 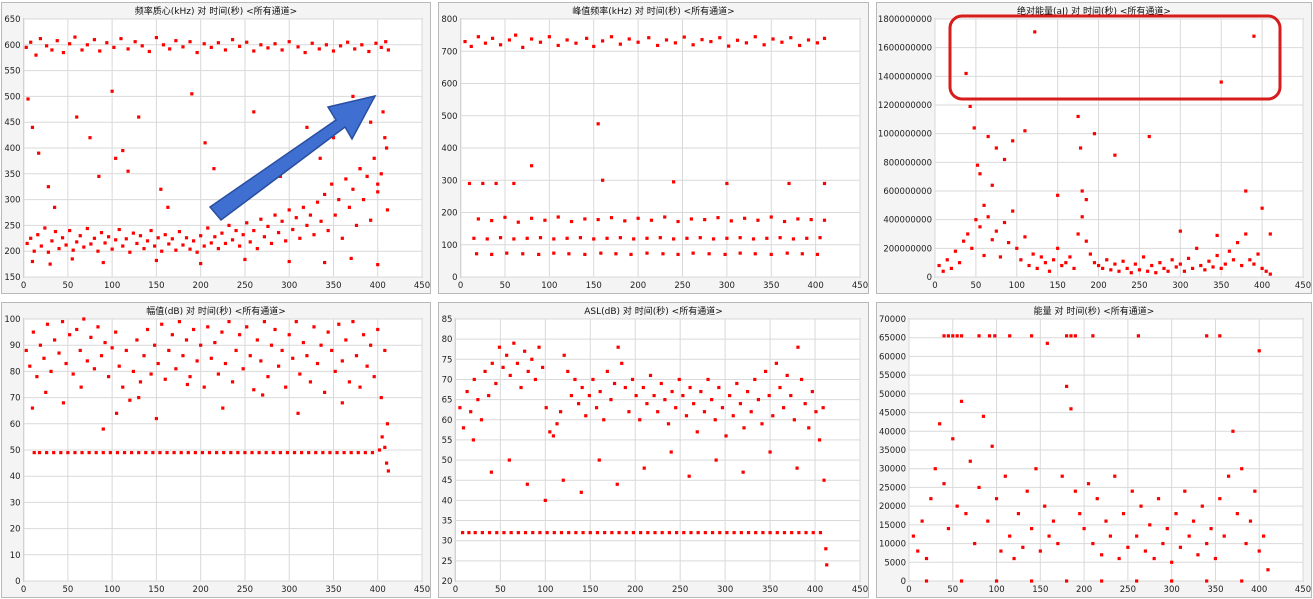 What do you see at coordinates (905, 135) in the screenshot?
I see `y-tick-label: 1000000000` at bounding box center [905, 135].